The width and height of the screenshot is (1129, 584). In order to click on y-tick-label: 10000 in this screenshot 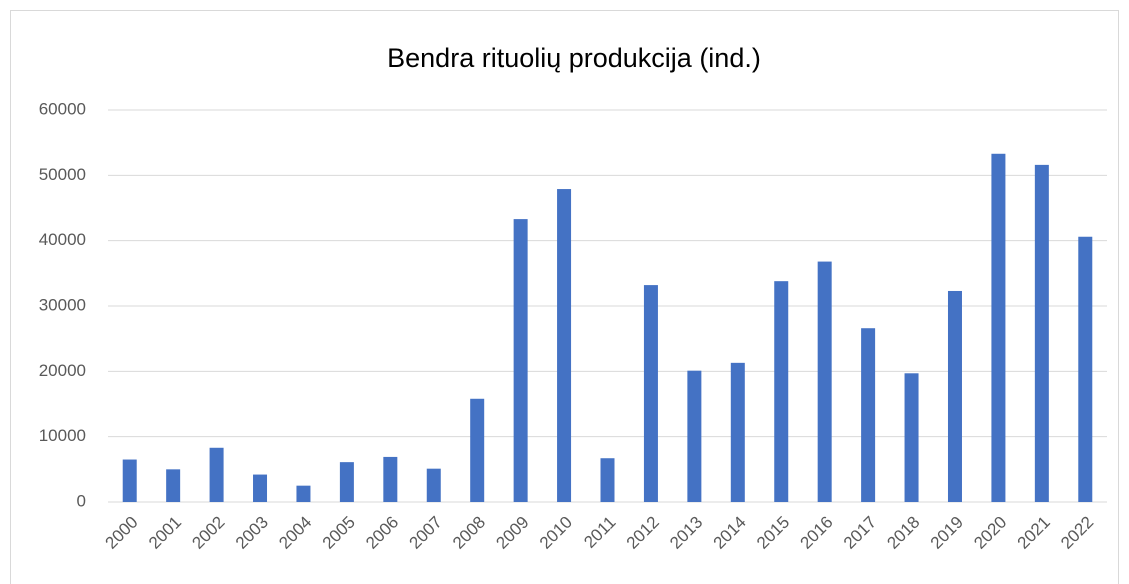, I will do `click(62, 435)`.